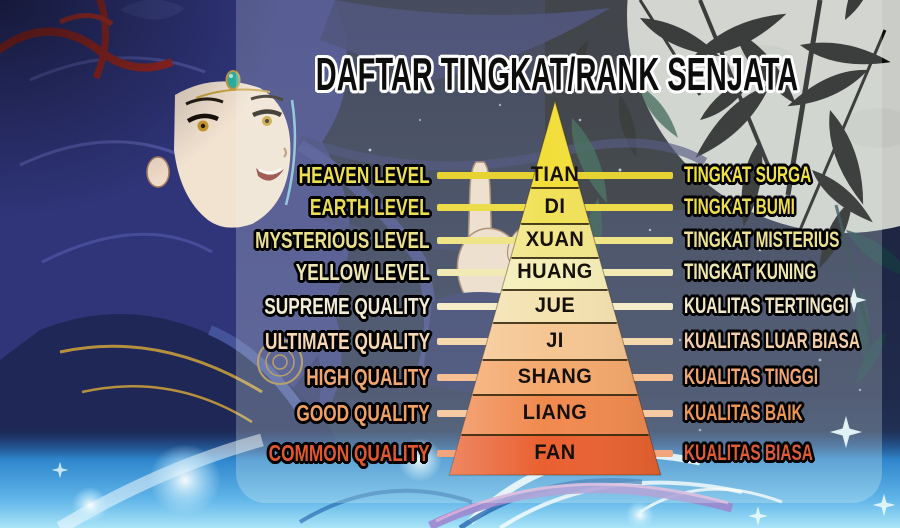 The height and width of the screenshot is (528, 900). I want to click on indonesian-level-label: KUALITAS TINGGI, so click(751, 376).